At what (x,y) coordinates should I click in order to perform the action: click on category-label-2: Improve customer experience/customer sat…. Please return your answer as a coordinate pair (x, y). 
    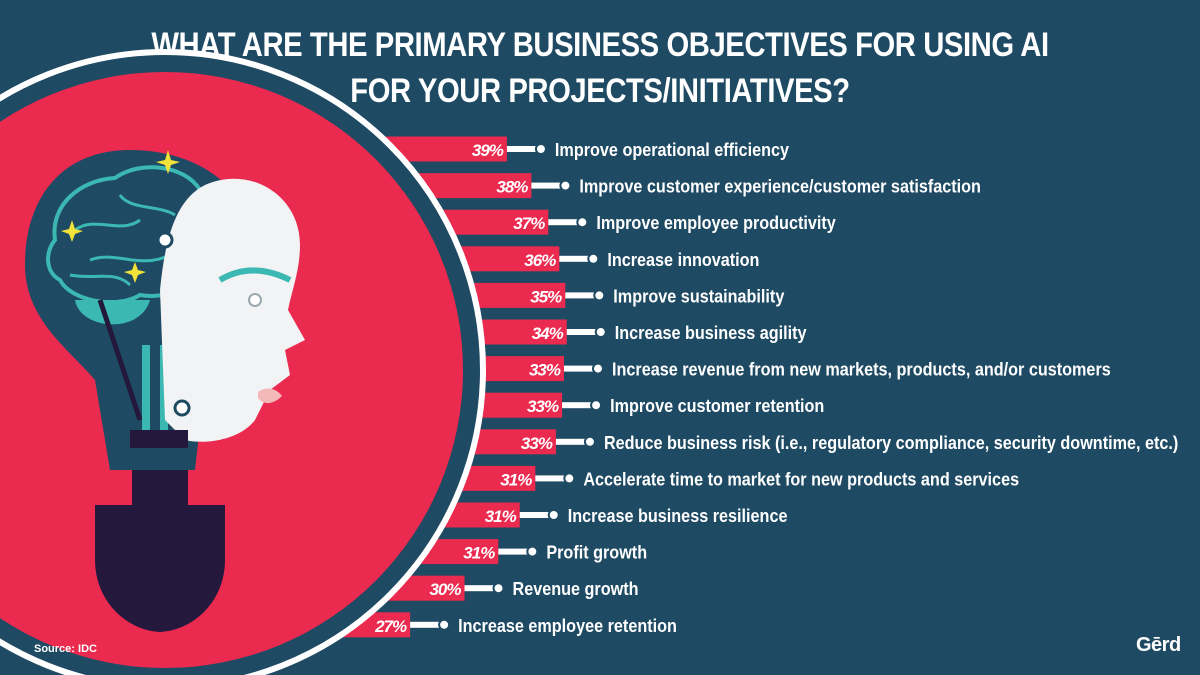
    Looking at the image, I should click on (780, 187).